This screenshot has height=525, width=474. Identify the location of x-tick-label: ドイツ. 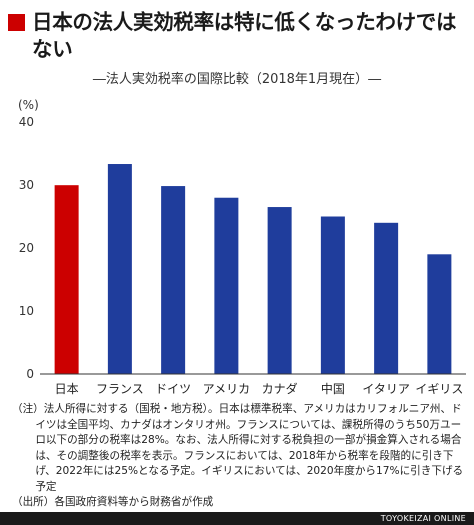
(173, 389).